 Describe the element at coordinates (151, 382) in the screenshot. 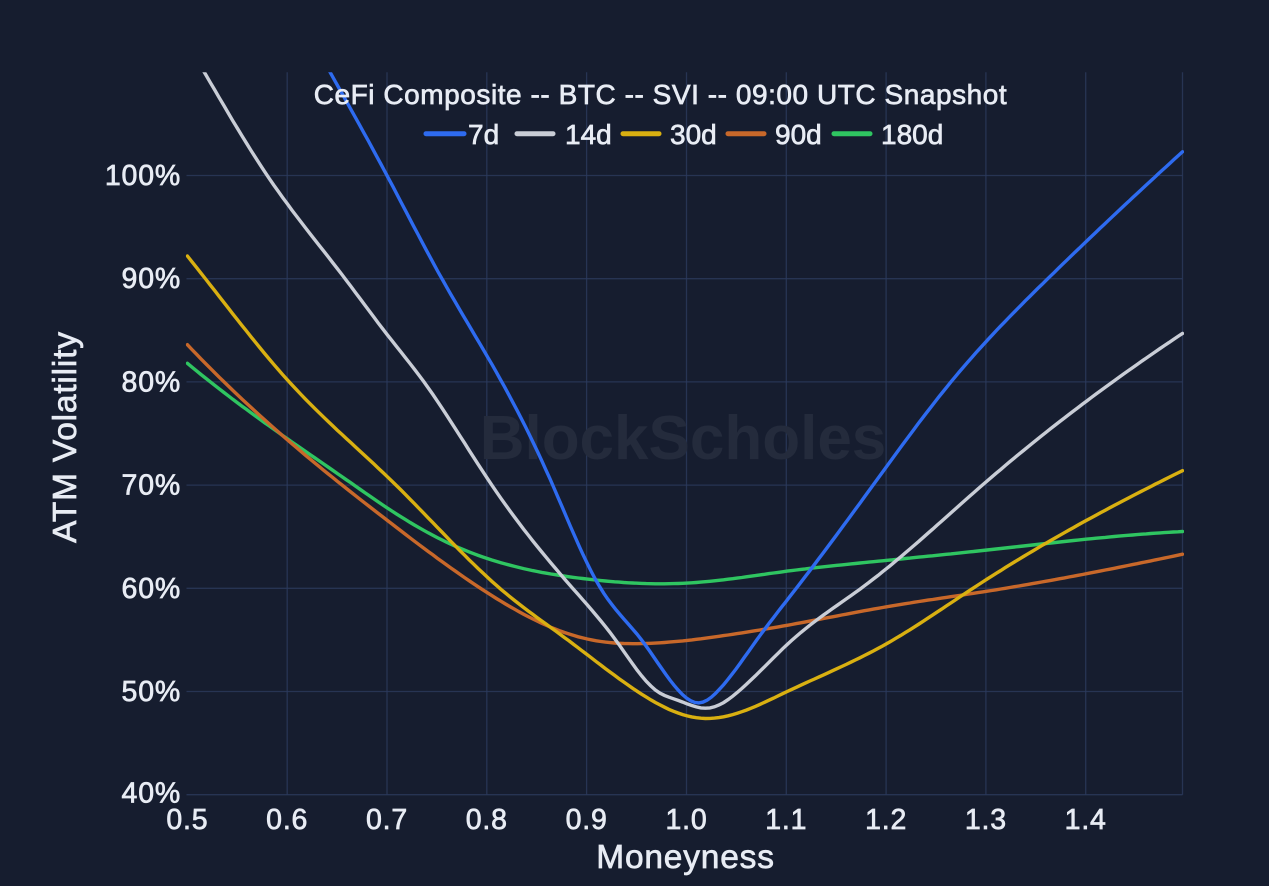

I see `svg-text: 80%` at that location.